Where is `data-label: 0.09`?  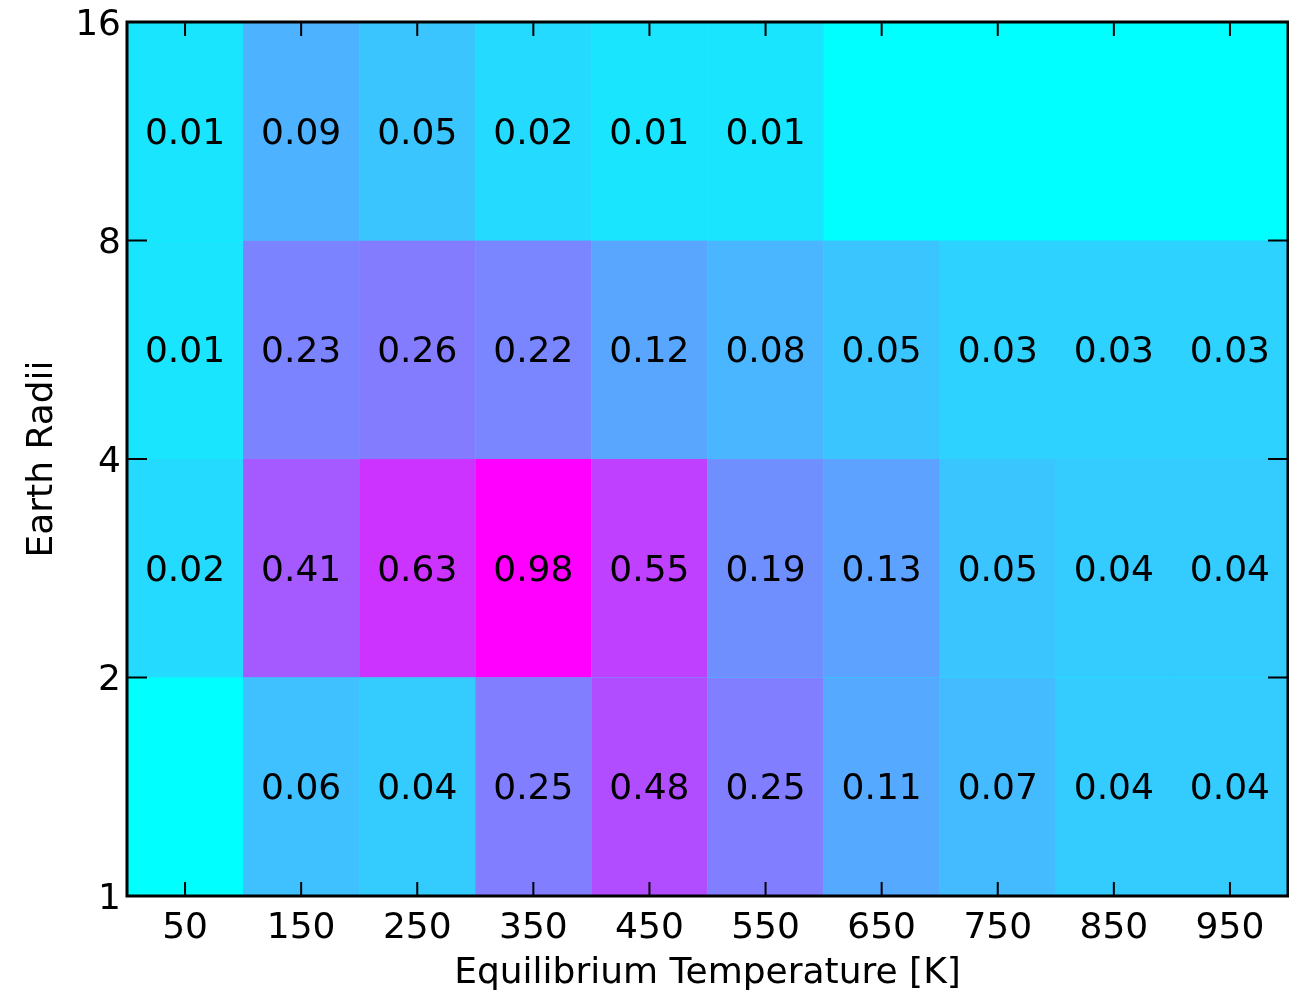
data-label: 0.09 is located at coordinates (301, 131).